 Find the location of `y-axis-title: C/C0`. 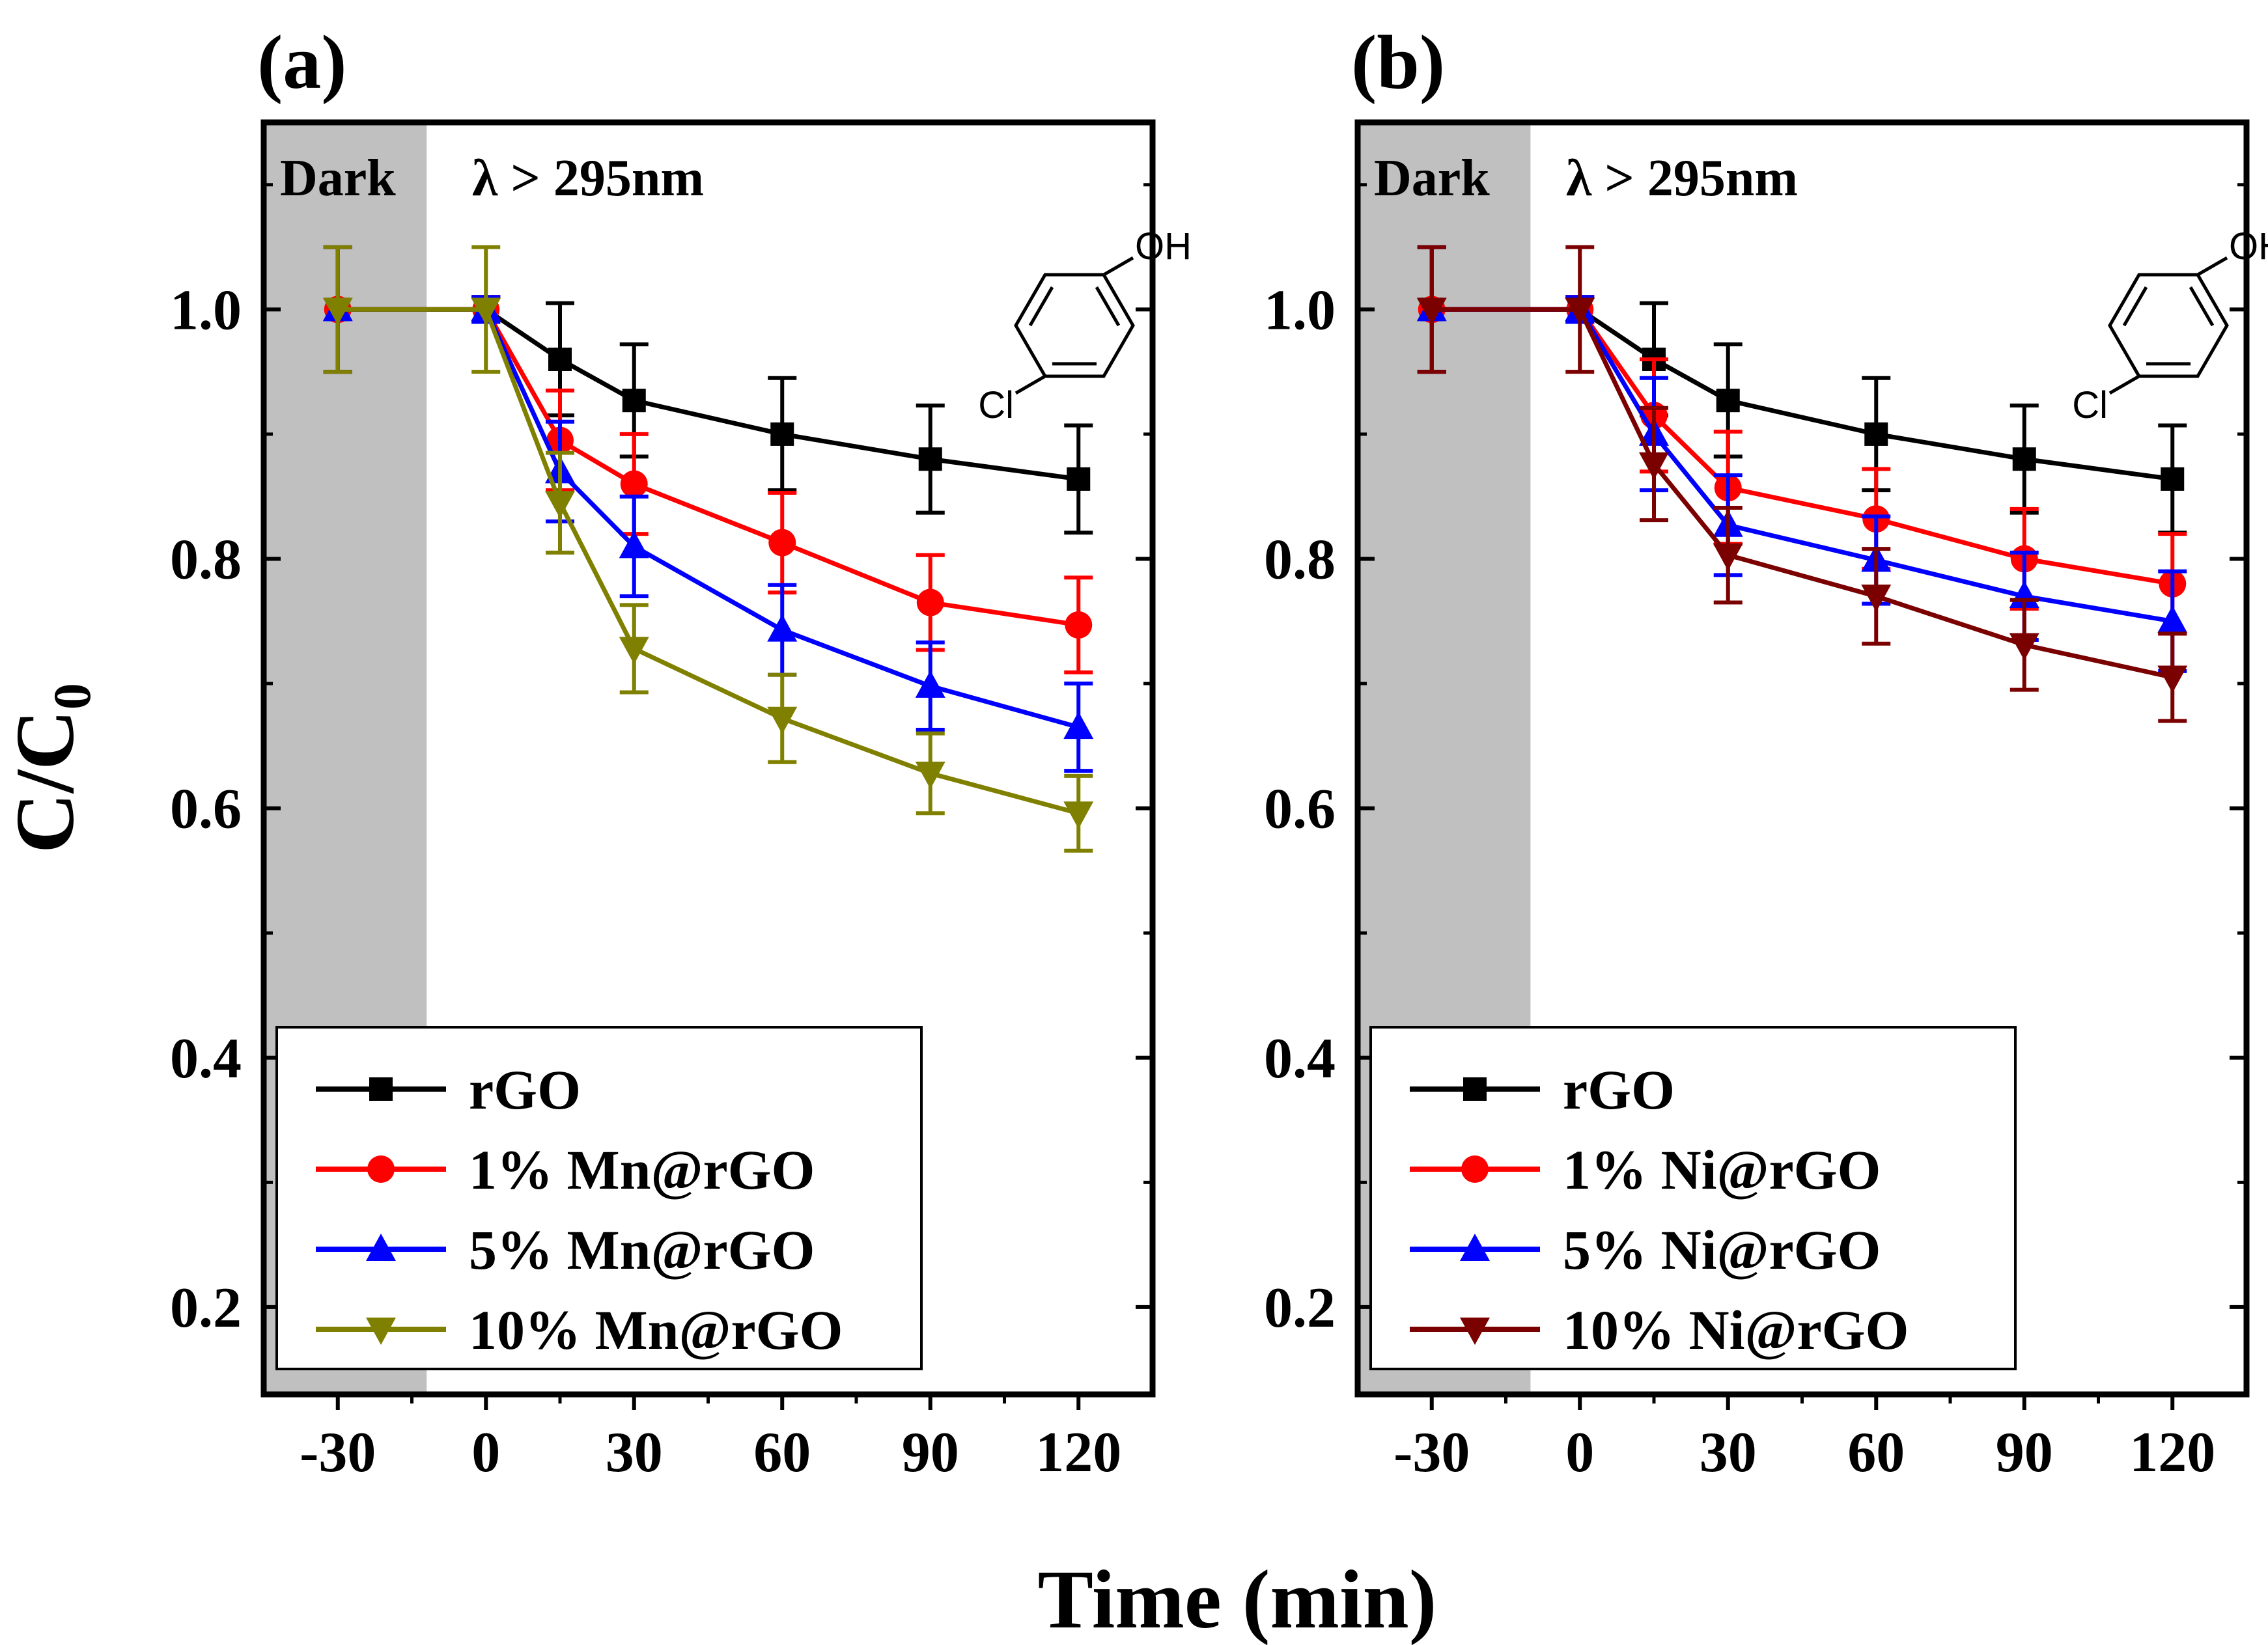

y-axis-title: C/C0 is located at coordinates (51, 768).